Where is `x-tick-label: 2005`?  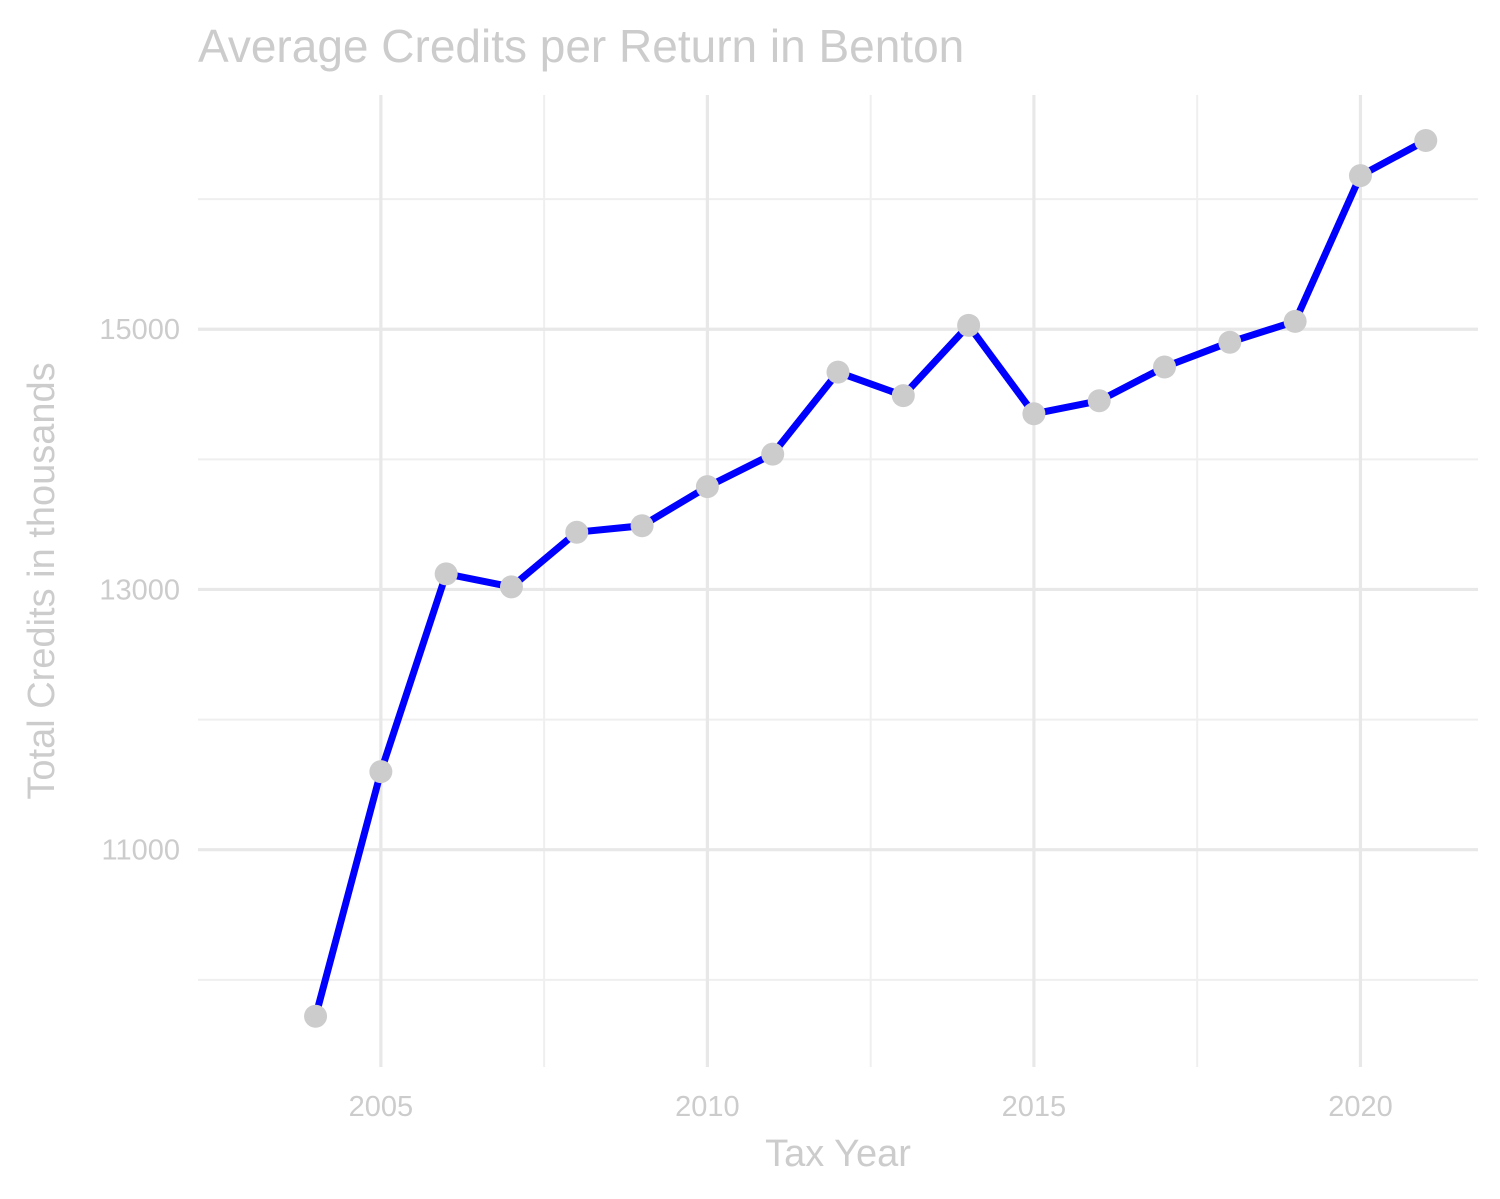 x-tick-label: 2005 is located at coordinates (381, 1107).